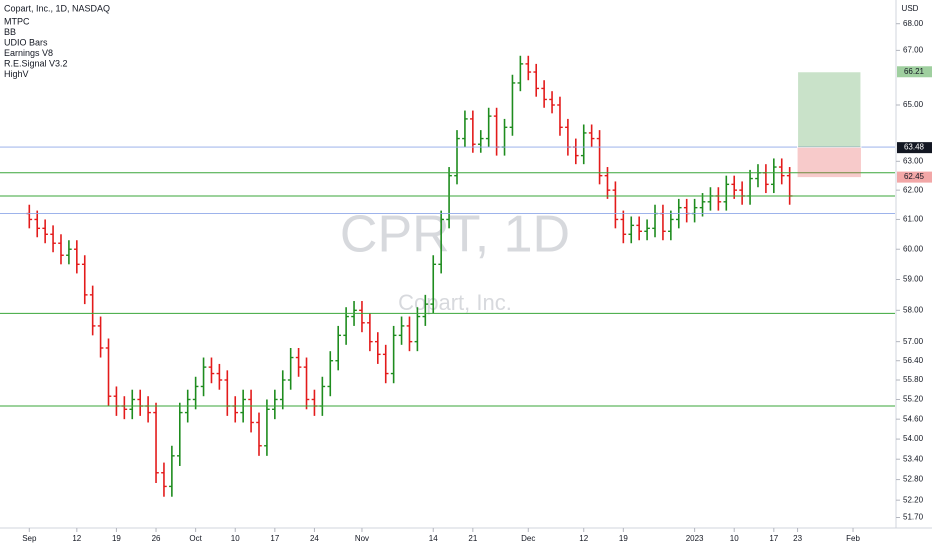 This screenshot has height=550, width=932. I want to click on y-tick-label: 55.20, so click(913, 399).